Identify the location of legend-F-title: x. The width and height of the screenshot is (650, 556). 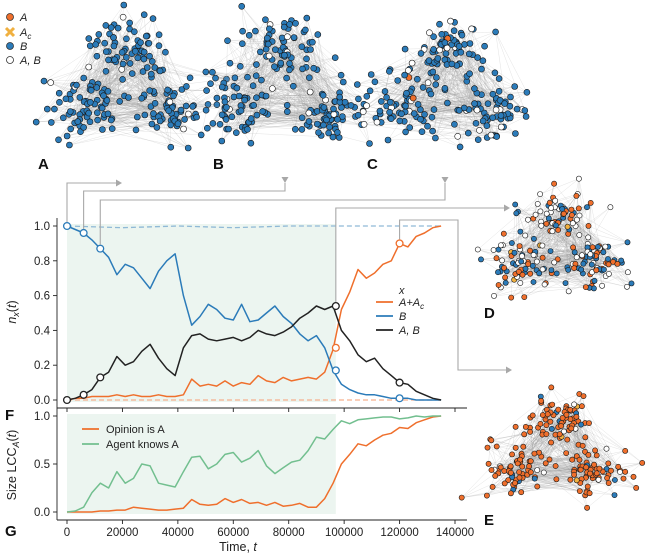
(401, 291).